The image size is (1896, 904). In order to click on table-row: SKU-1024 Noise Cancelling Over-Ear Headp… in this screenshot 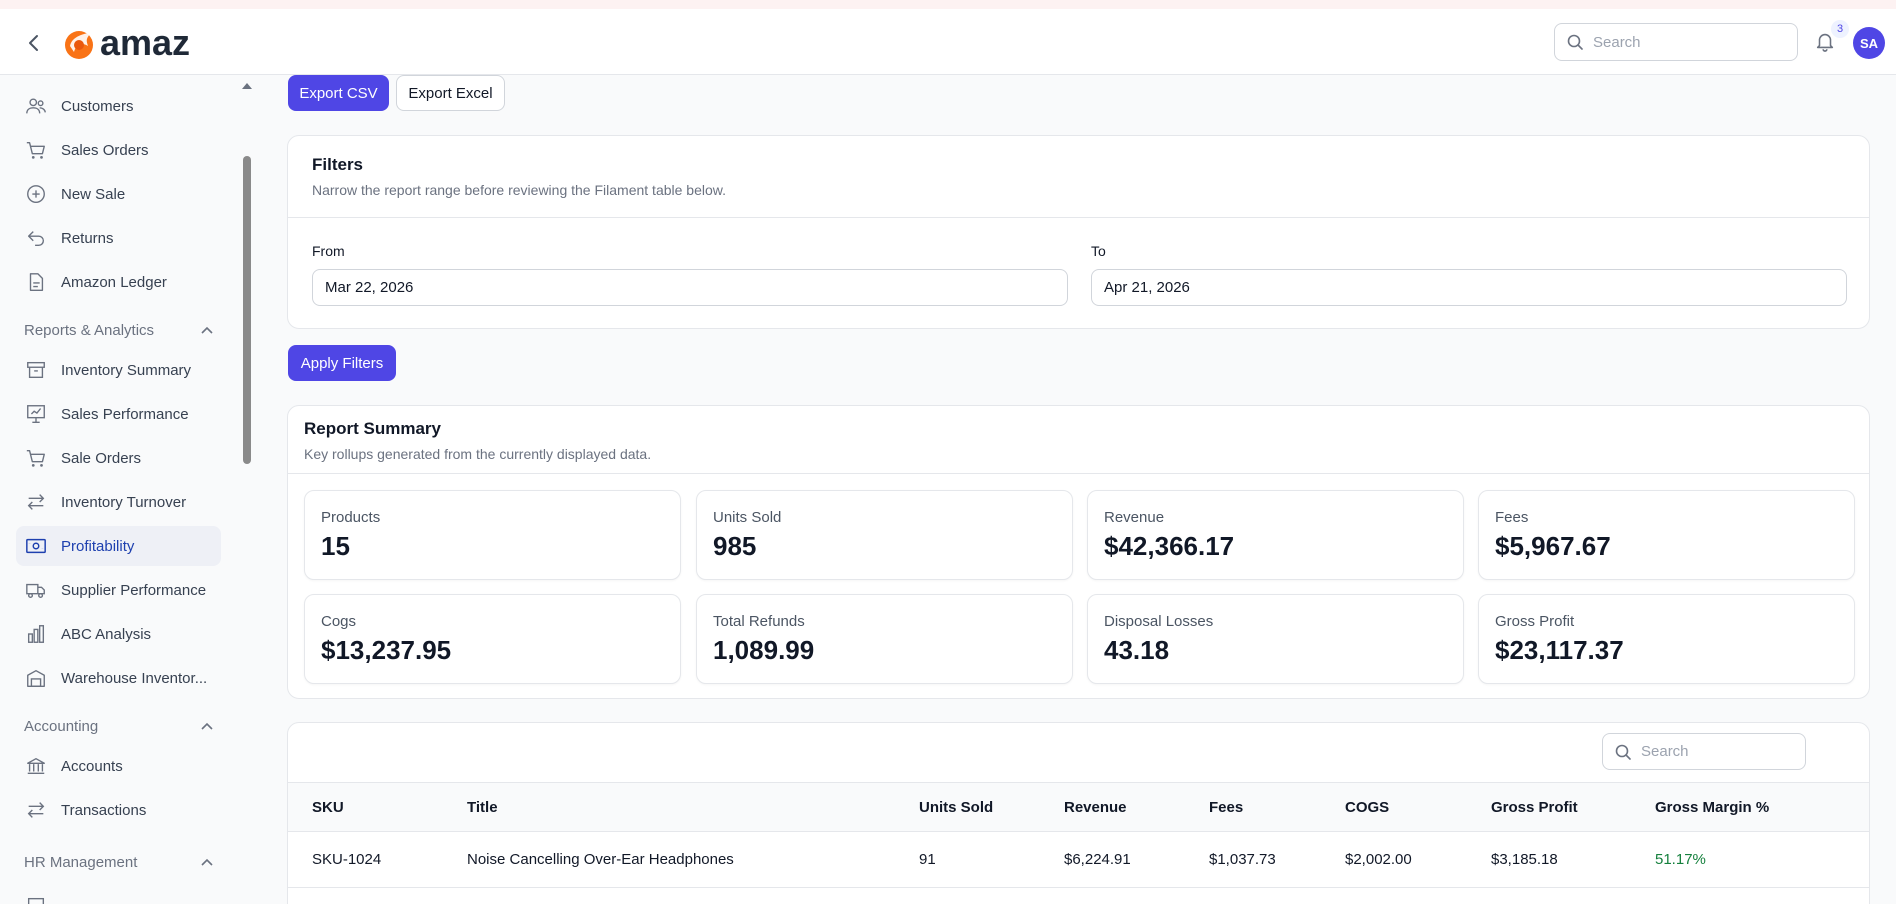, I will do `click(1078, 860)`.